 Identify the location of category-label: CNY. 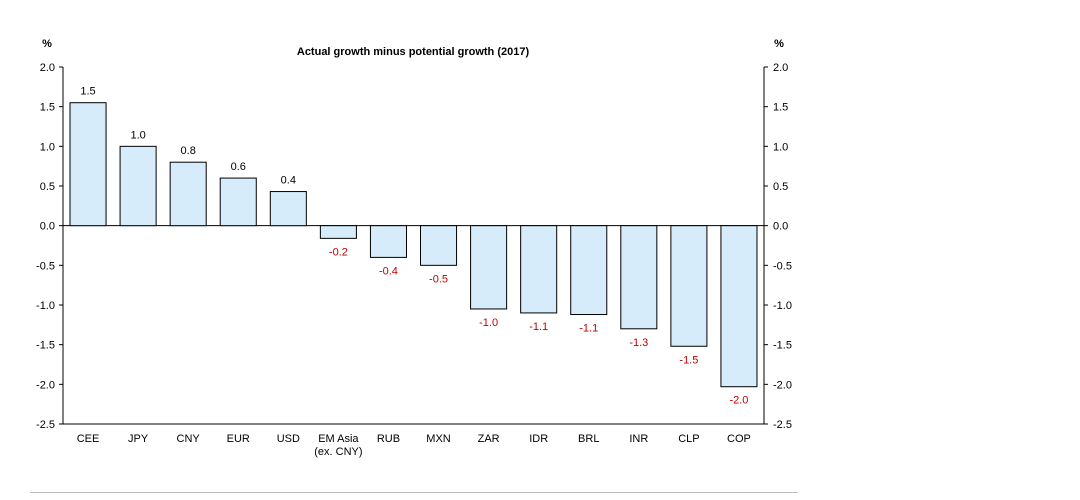
(189, 439).